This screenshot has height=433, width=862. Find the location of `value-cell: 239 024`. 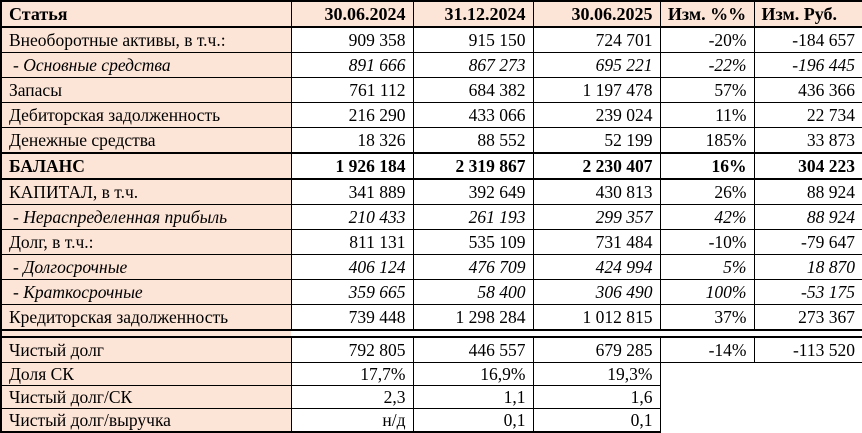

value-cell: 239 024 is located at coordinates (596, 115).